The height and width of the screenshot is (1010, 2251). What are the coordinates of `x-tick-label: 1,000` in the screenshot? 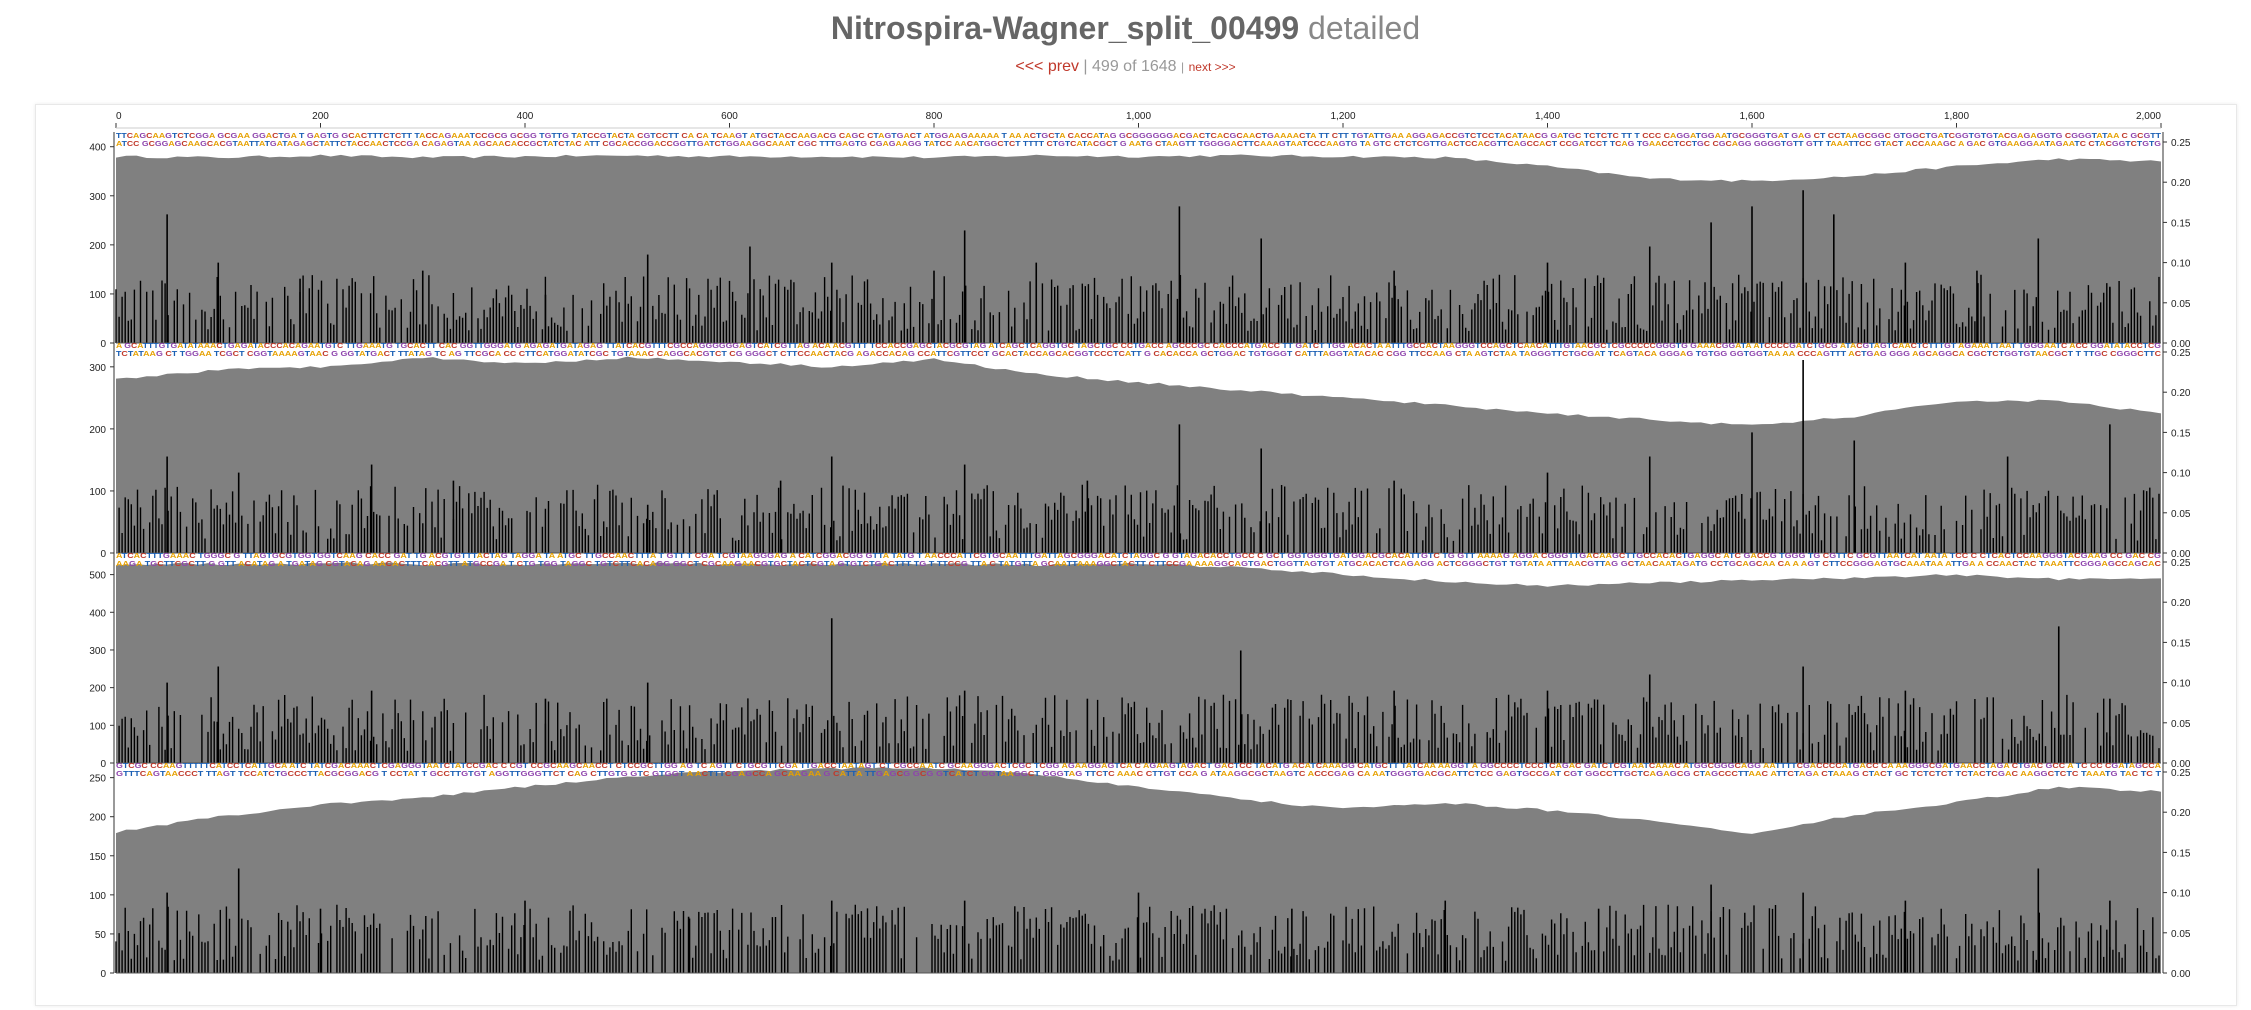 It's located at (1138, 116).